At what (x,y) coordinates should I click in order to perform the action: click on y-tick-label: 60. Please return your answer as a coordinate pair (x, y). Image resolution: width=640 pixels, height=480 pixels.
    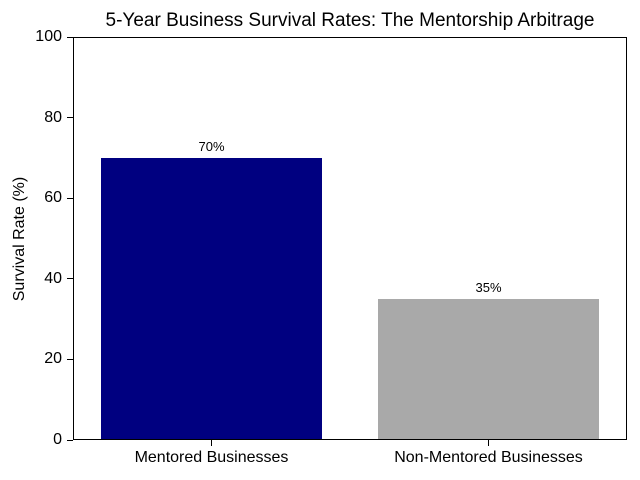
    Looking at the image, I should click on (53, 198).